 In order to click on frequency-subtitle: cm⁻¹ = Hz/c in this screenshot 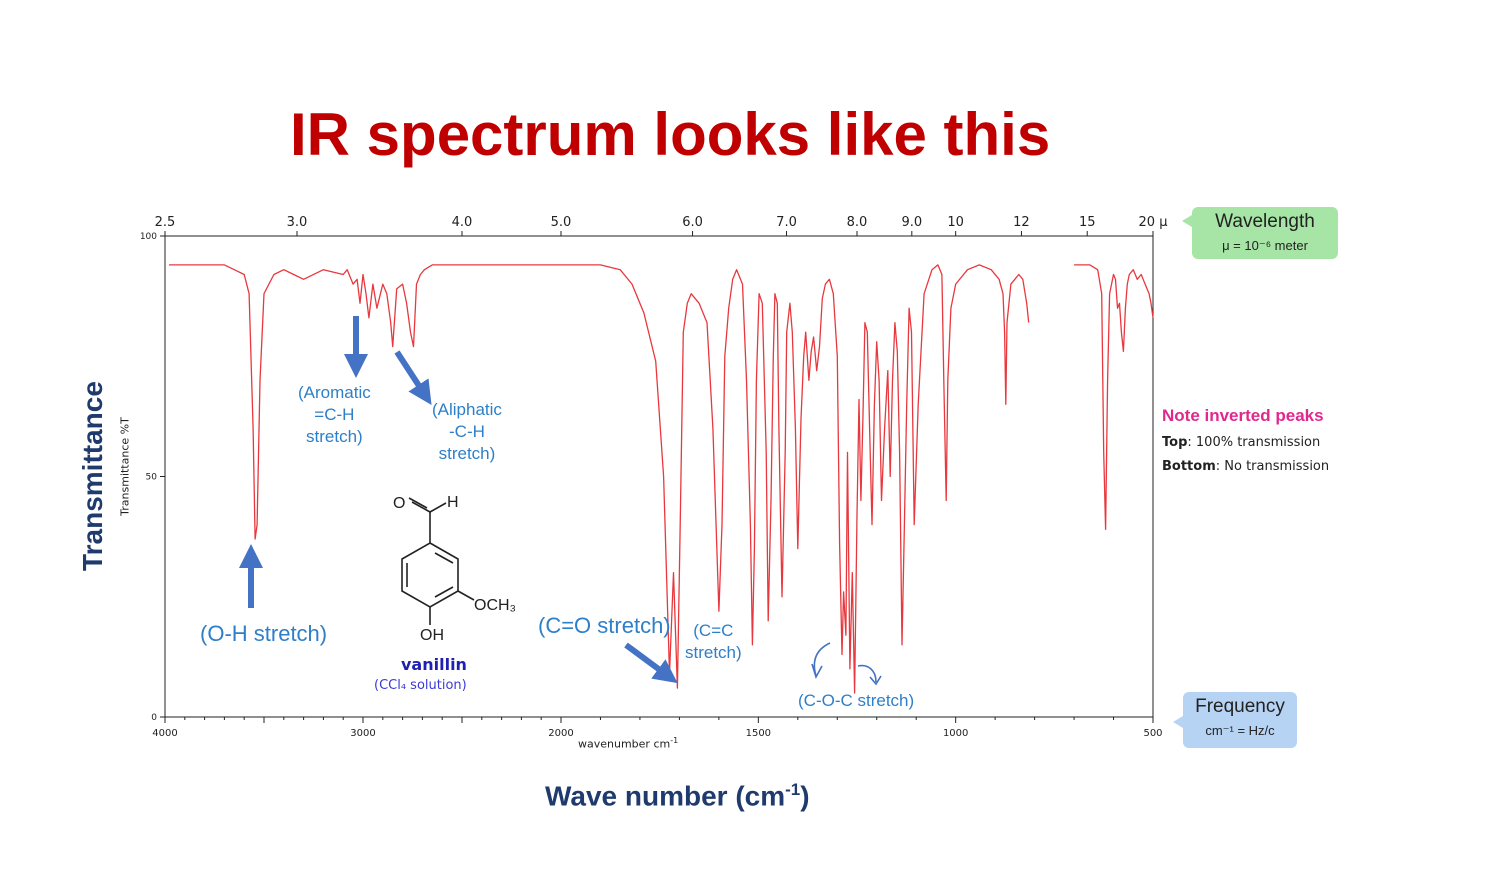, I will do `click(1240, 730)`.